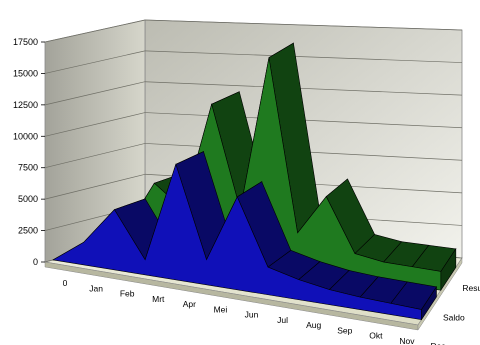  I want to click on x-tick-label: Mrt, so click(158, 299).